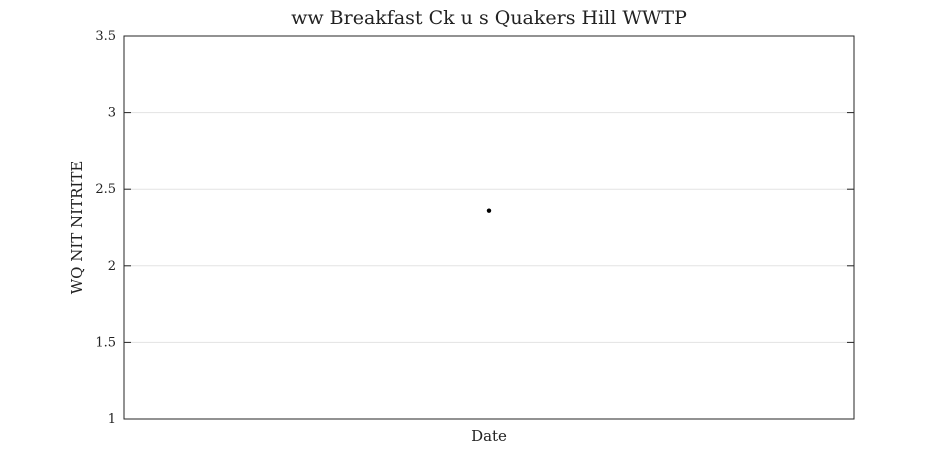 The image size is (945, 472). Describe the element at coordinates (105, 36) in the screenshot. I see `y-tick-label: 3.5` at that location.